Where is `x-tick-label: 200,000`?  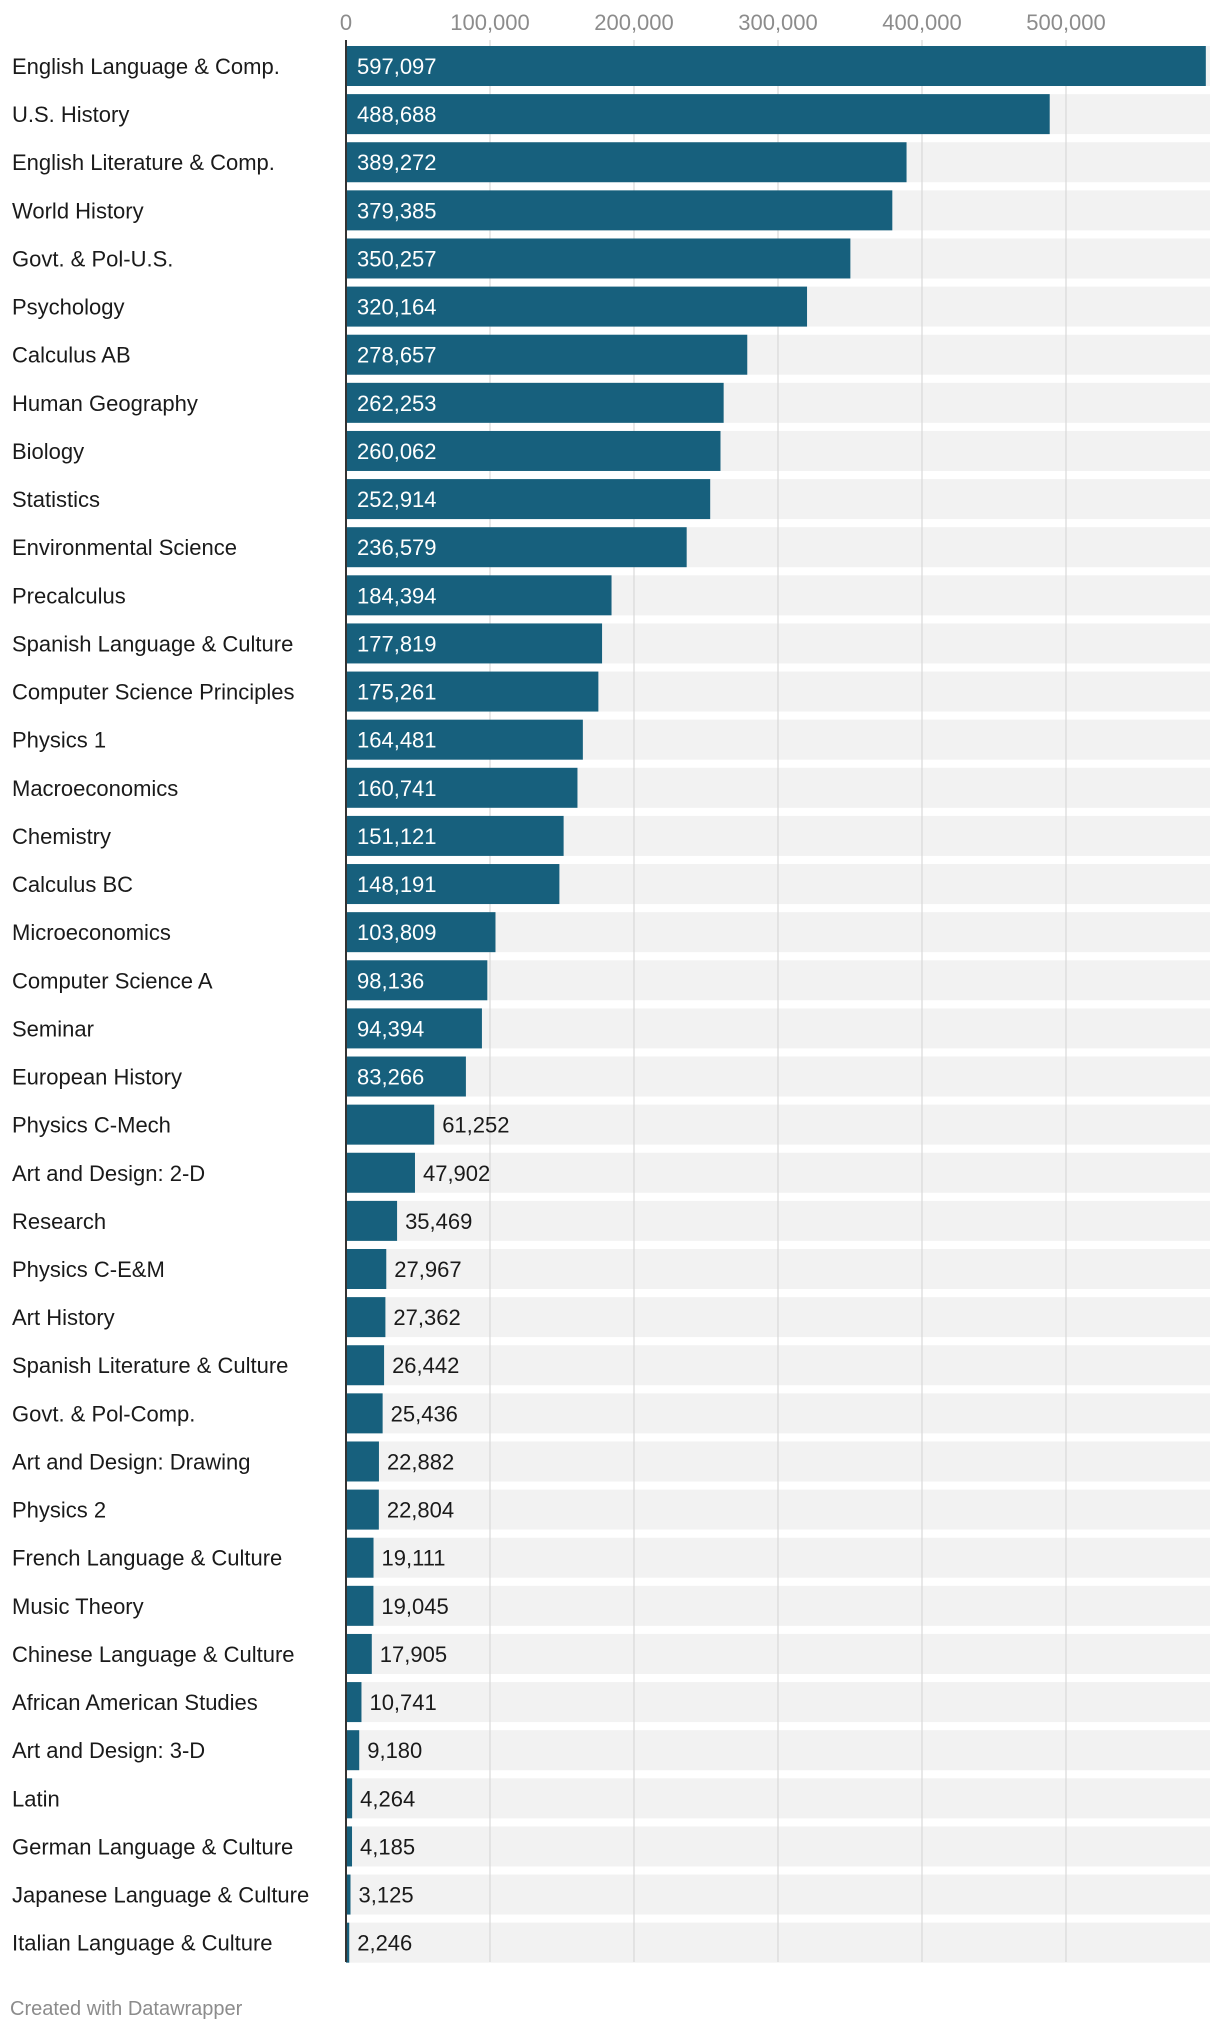 x-tick-label: 200,000 is located at coordinates (634, 22).